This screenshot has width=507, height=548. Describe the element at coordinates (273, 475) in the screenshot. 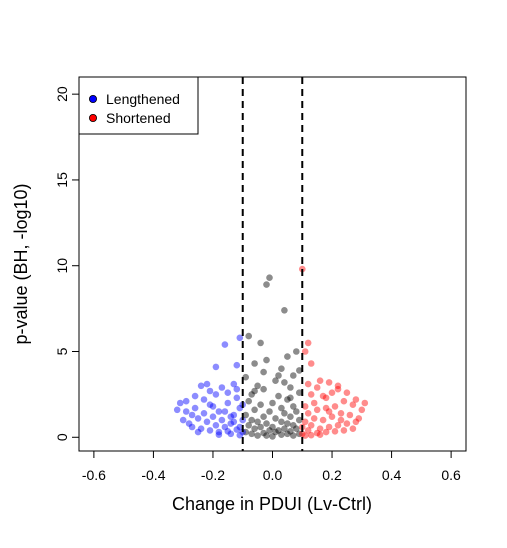

I see `x-tick-label-3: 0.0` at that location.